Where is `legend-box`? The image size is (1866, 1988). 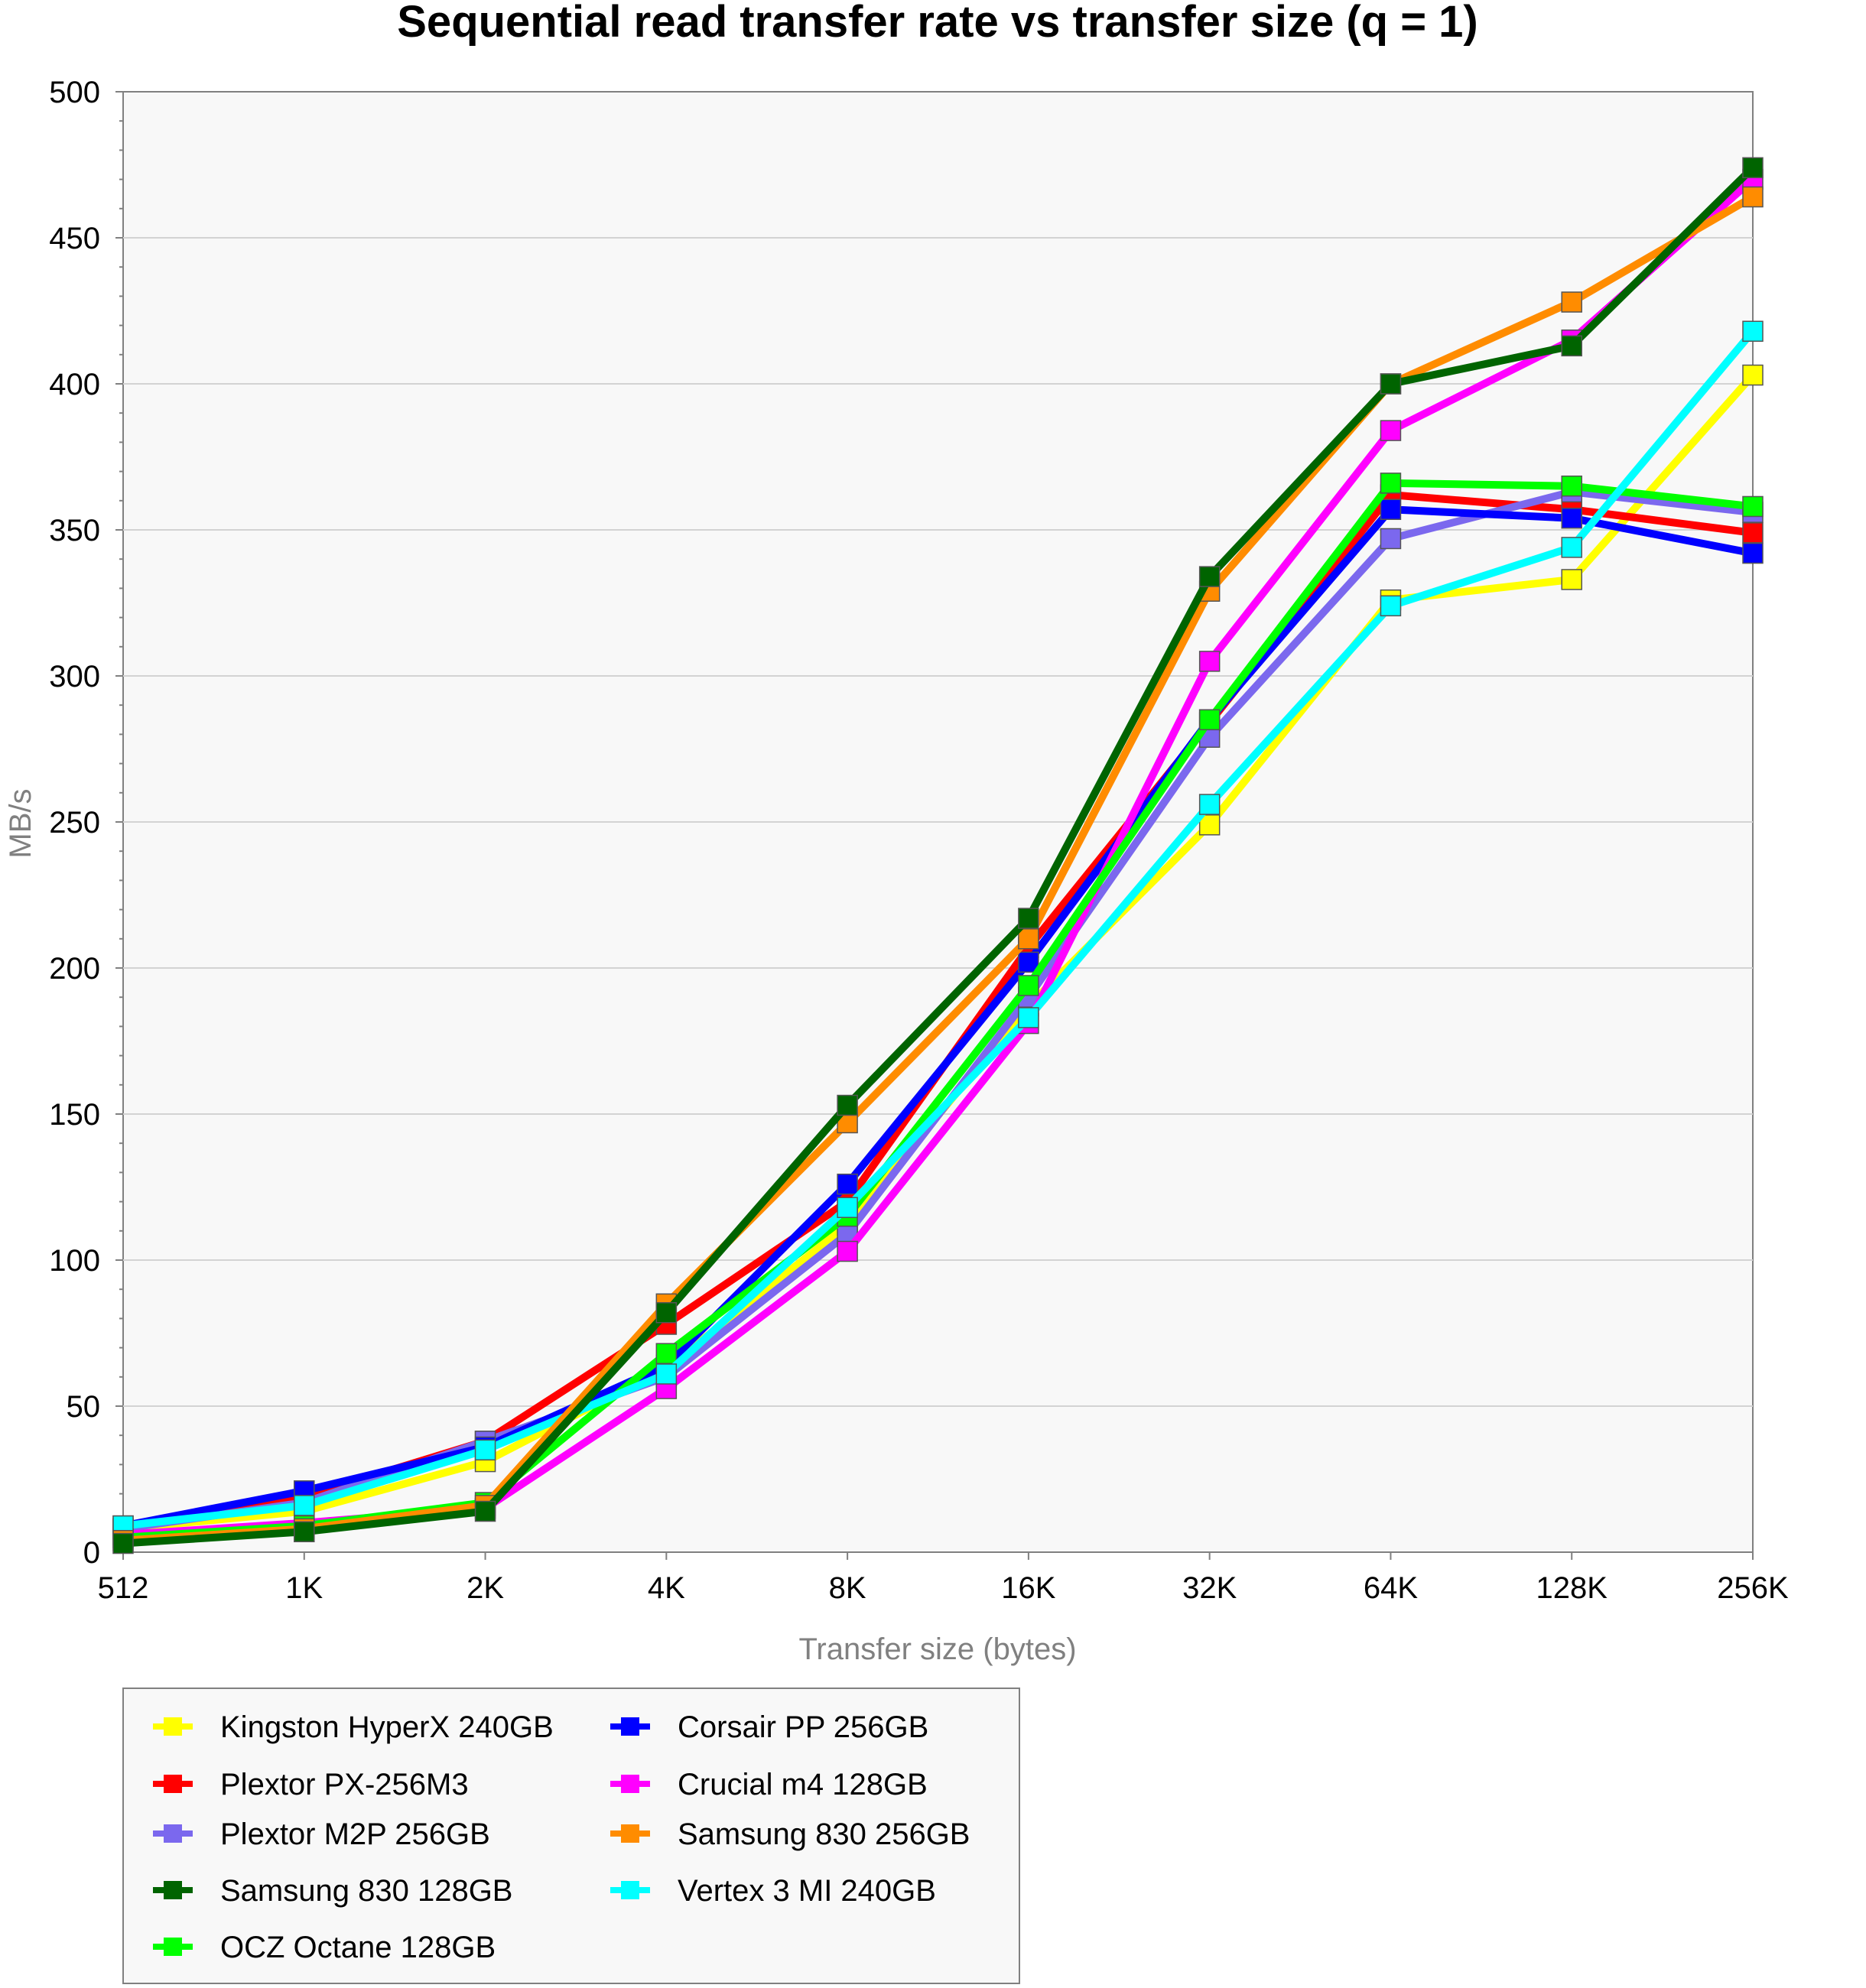
legend-box is located at coordinates (571, 1836).